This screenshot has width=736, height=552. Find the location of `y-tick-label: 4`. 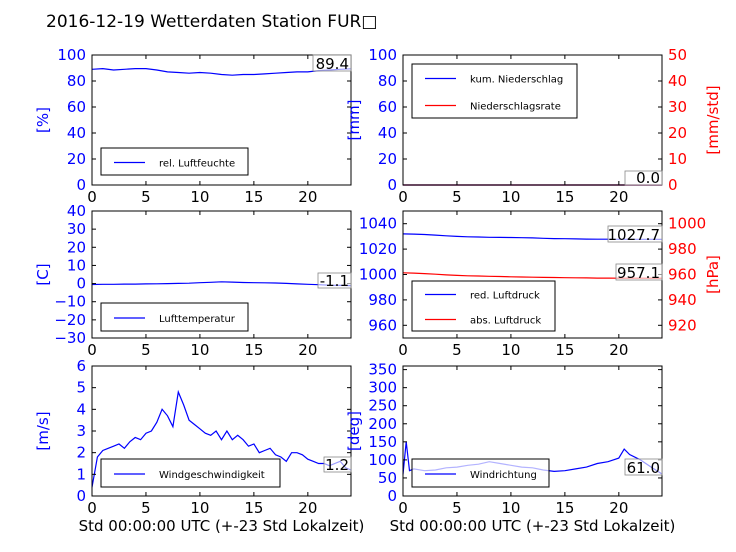

y-tick-label: 4 is located at coordinates (81, 409).